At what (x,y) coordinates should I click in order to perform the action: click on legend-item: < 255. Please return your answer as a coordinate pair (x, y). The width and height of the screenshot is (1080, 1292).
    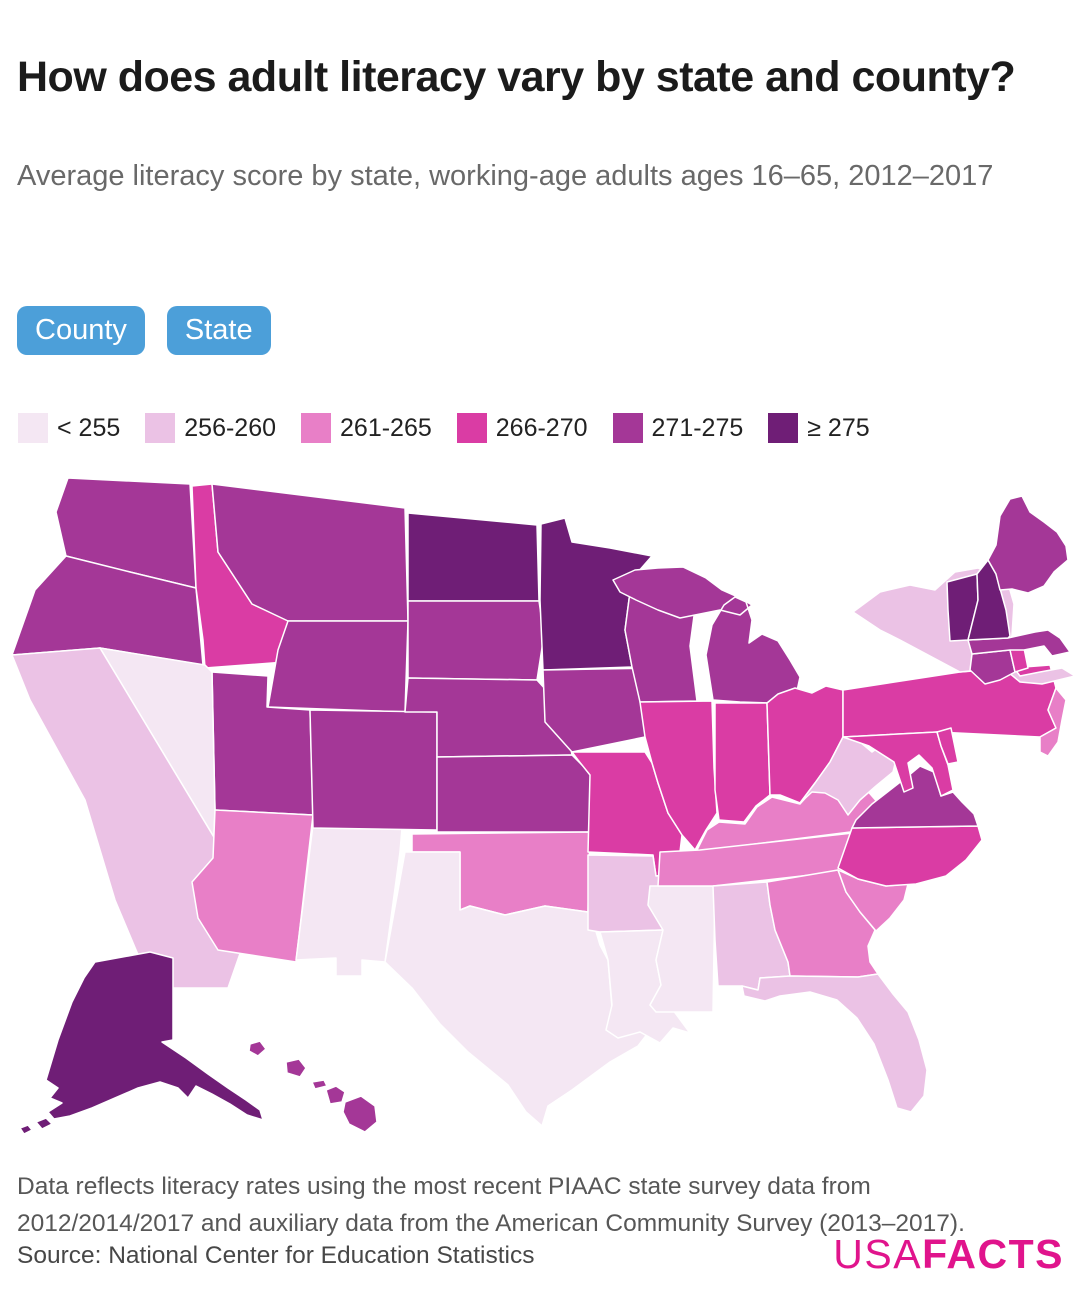
    Looking at the image, I should click on (69, 428).